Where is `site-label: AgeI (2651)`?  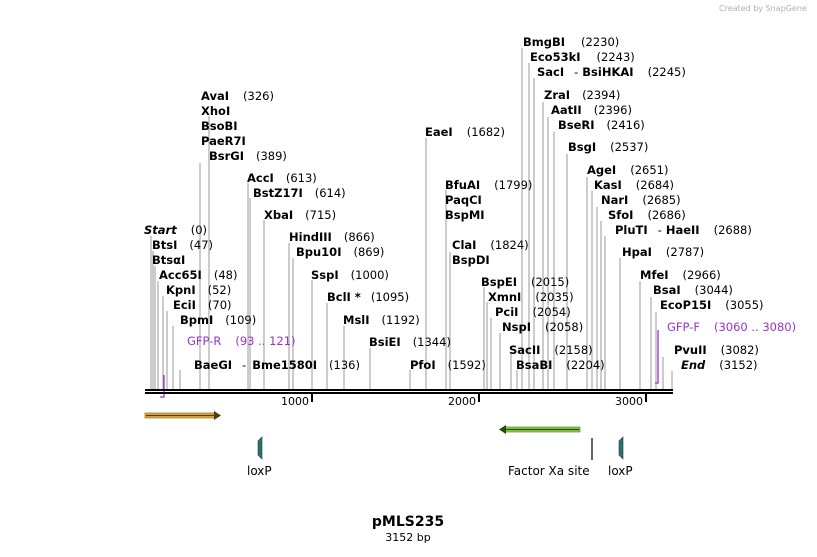
site-label: AgeI (2651) is located at coordinates (627, 170).